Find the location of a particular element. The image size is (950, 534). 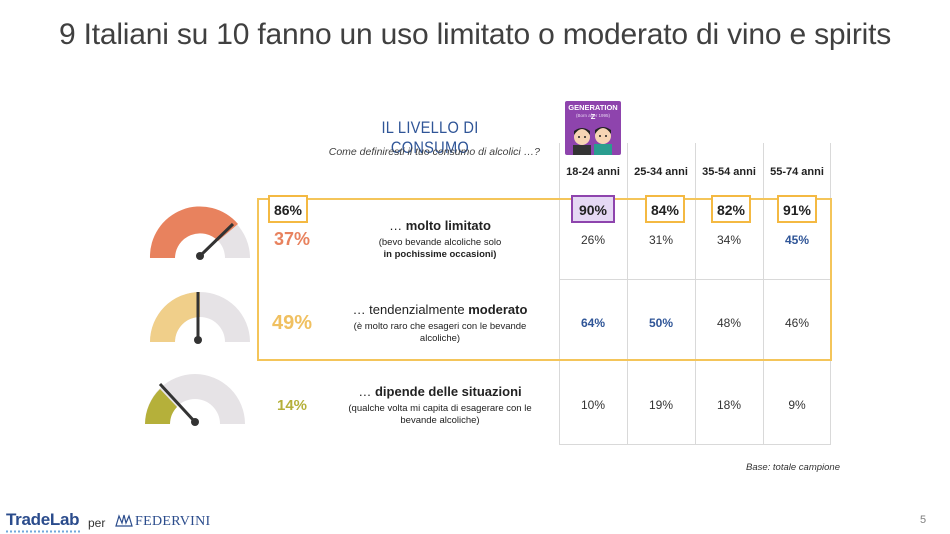

footer-per-text: per is located at coordinates (97, 523).